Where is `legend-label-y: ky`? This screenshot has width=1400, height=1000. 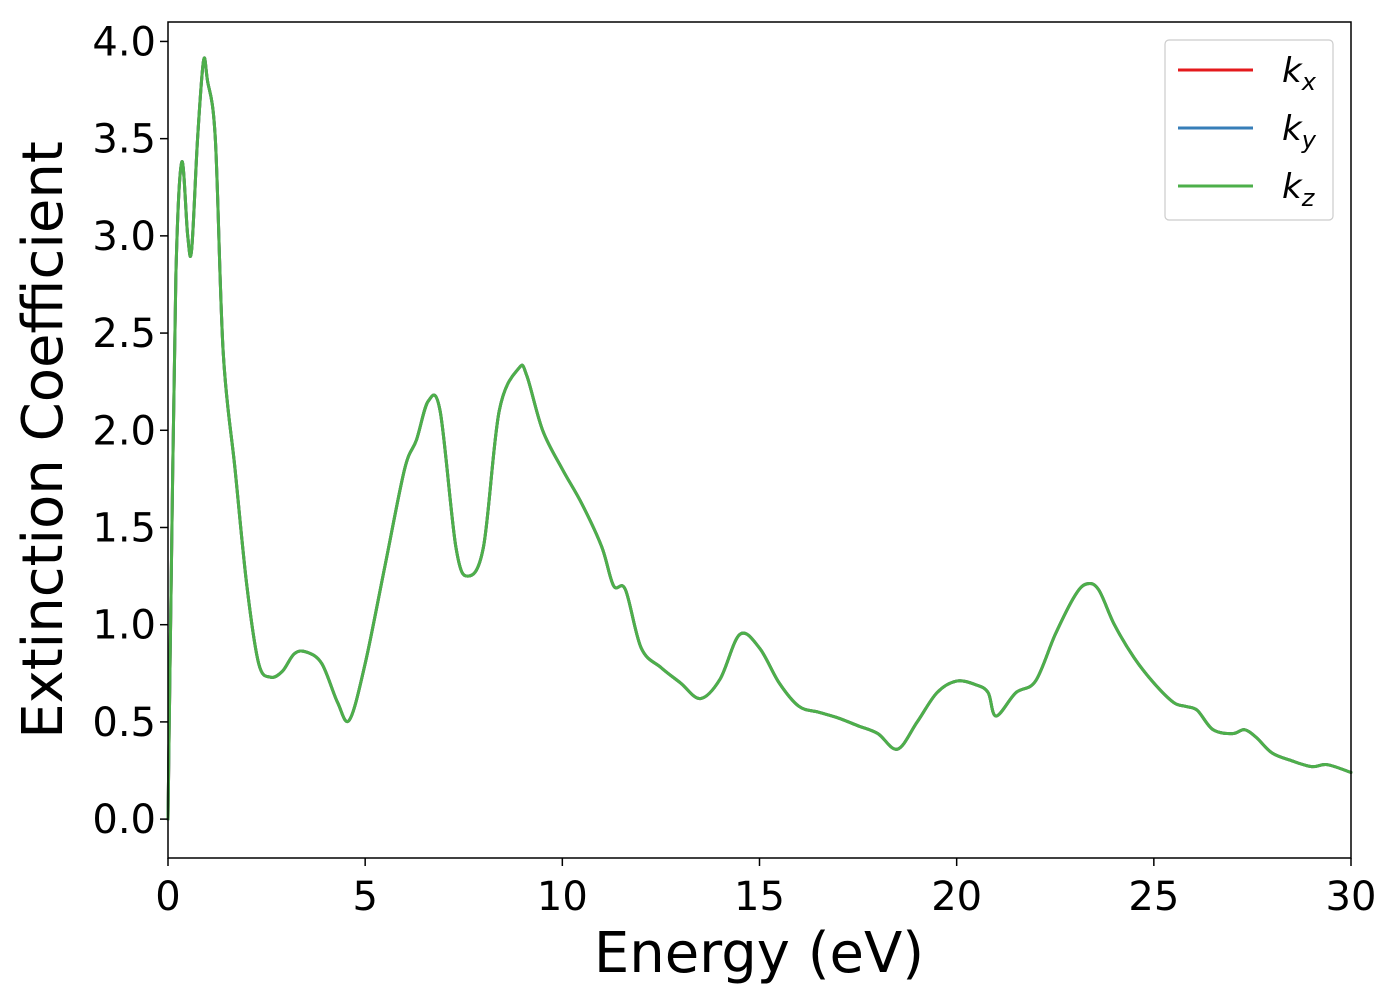
legend-label-y: ky is located at coordinates (1299, 131).